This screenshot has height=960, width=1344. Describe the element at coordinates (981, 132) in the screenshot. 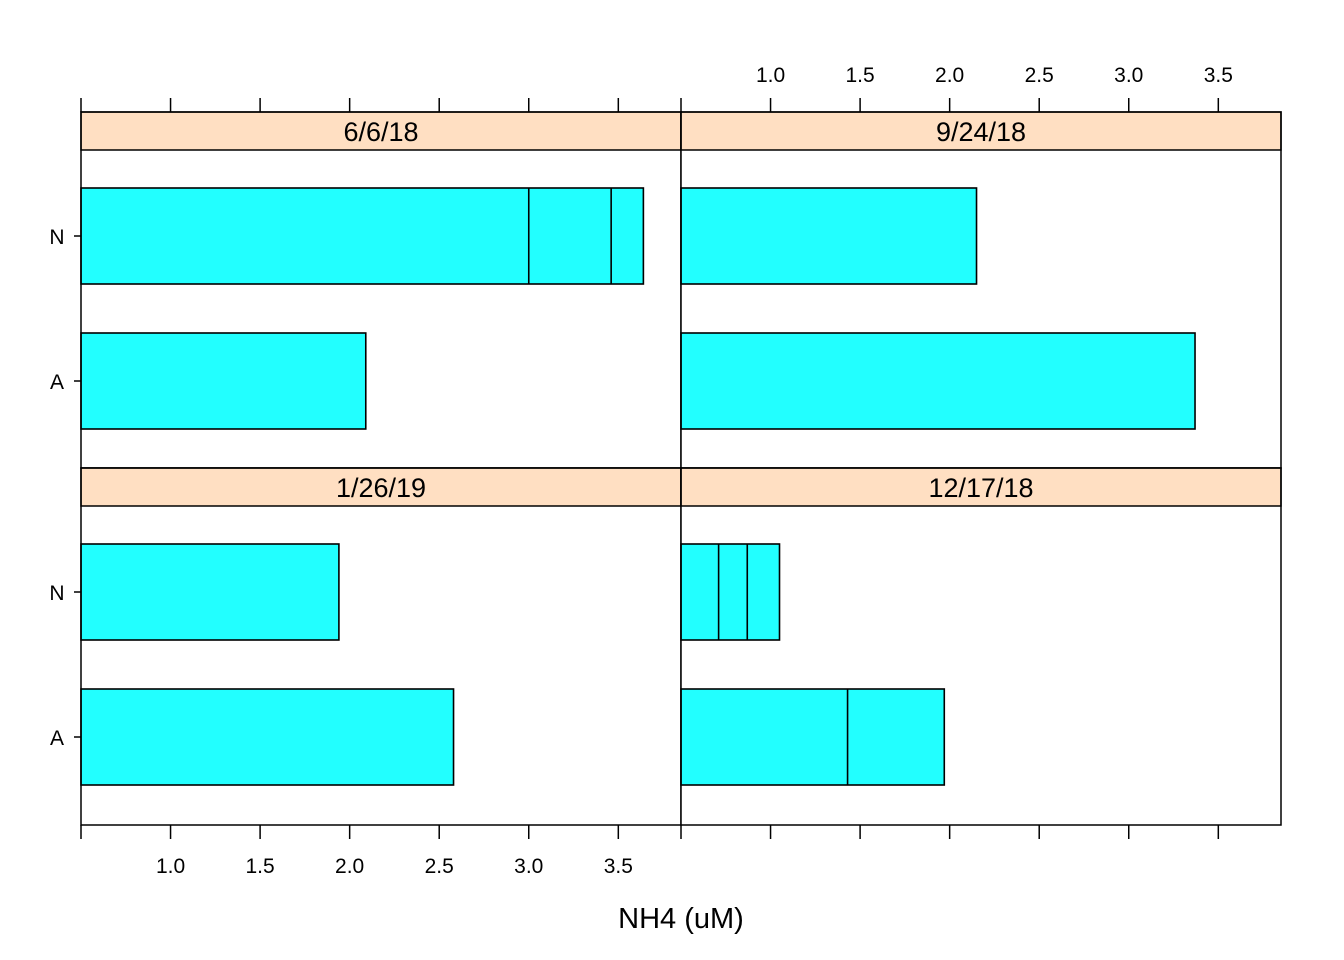

I see `panel-title: 9/24/18` at that location.